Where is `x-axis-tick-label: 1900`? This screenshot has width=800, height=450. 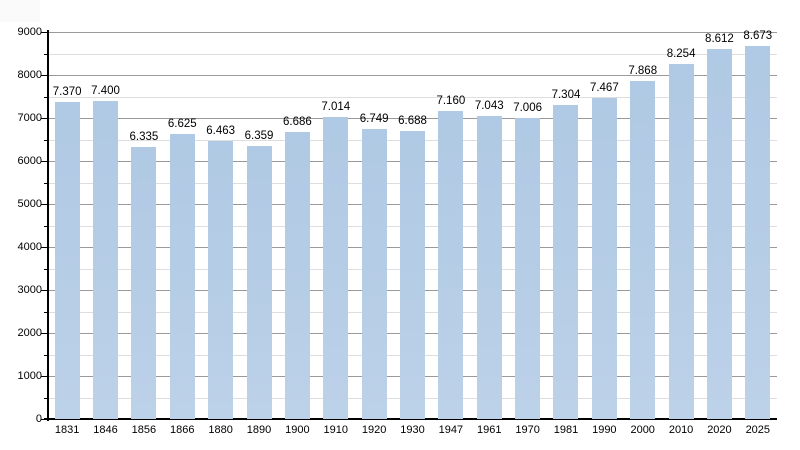 x-axis-tick-label: 1900 is located at coordinates (297, 430).